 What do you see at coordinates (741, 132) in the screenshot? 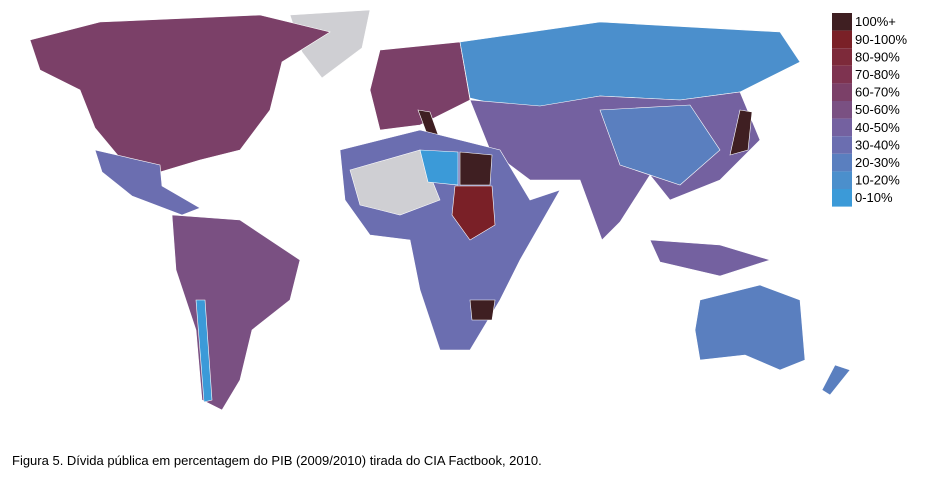
I see `japan` at bounding box center [741, 132].